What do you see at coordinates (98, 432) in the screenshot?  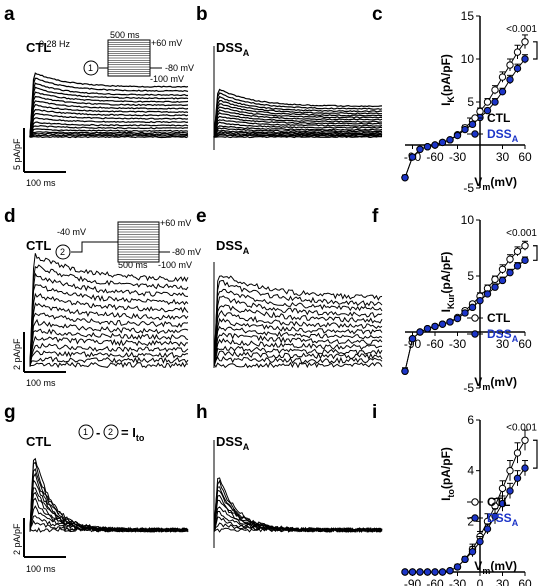 I see `subtraction-minus: -` at bounding box center [98, 432].